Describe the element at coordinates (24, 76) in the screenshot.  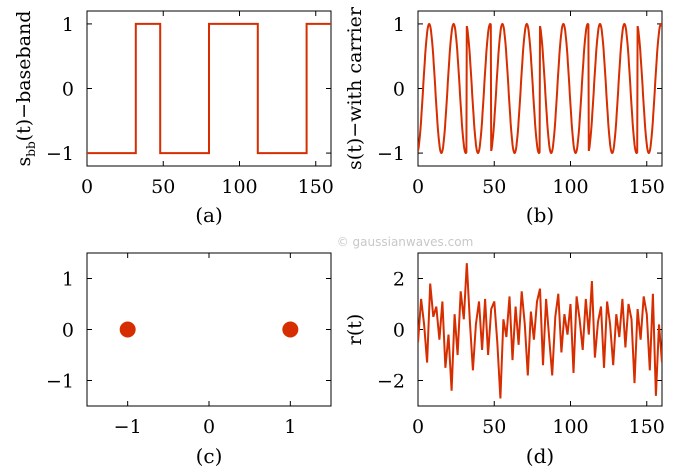
I see `y-axis-label-rest: (t)−baseband` at that location.